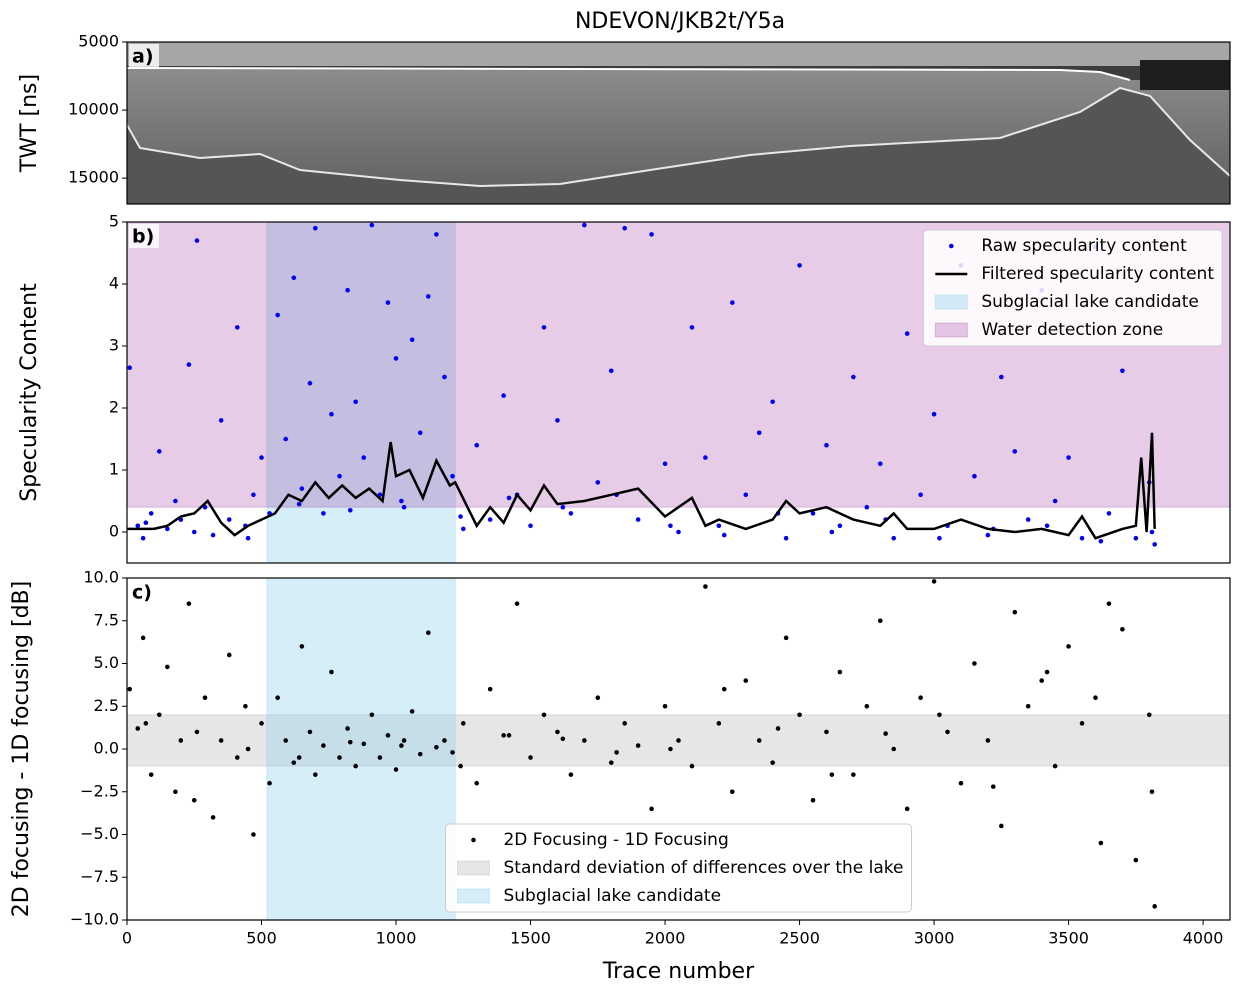 The image size is (1239, 989). What do you see at coordinates (29, 392) in the screenshot?
I see `y-axis-label: Specularity Content` at bounding box center [29, 392].